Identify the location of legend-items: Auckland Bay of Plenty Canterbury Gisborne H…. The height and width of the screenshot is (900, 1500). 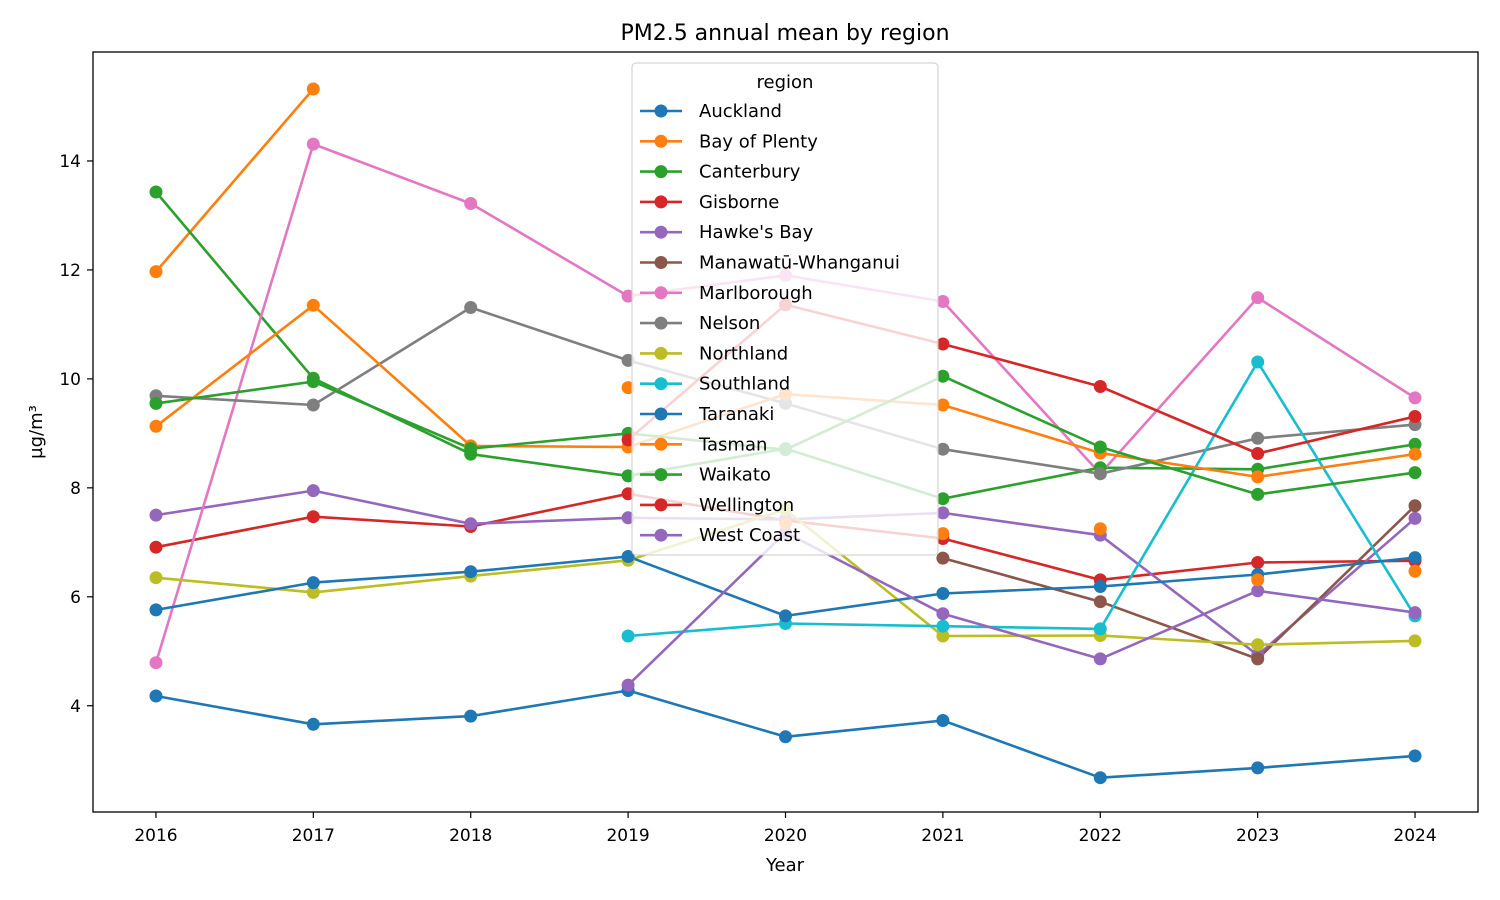
(770, 323).